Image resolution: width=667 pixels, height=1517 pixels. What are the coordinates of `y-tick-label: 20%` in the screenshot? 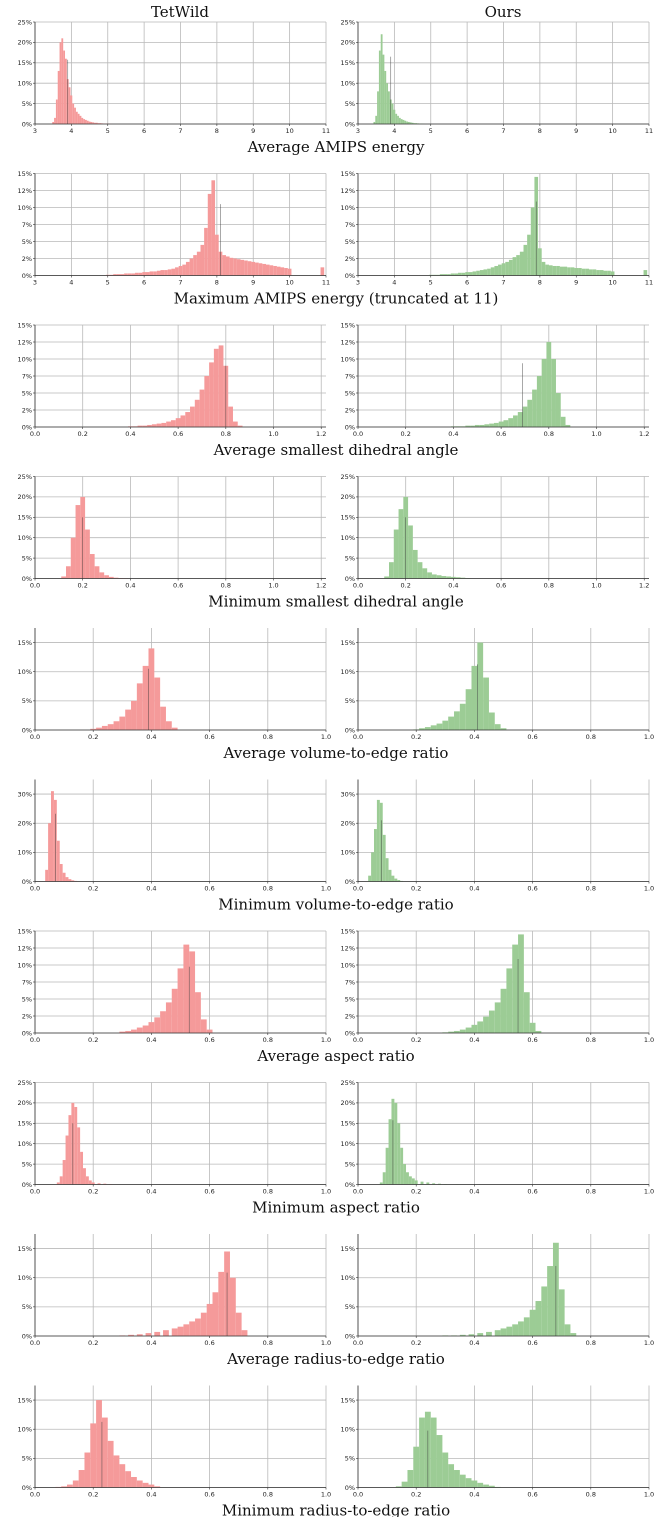 It's located at (25, 1103).